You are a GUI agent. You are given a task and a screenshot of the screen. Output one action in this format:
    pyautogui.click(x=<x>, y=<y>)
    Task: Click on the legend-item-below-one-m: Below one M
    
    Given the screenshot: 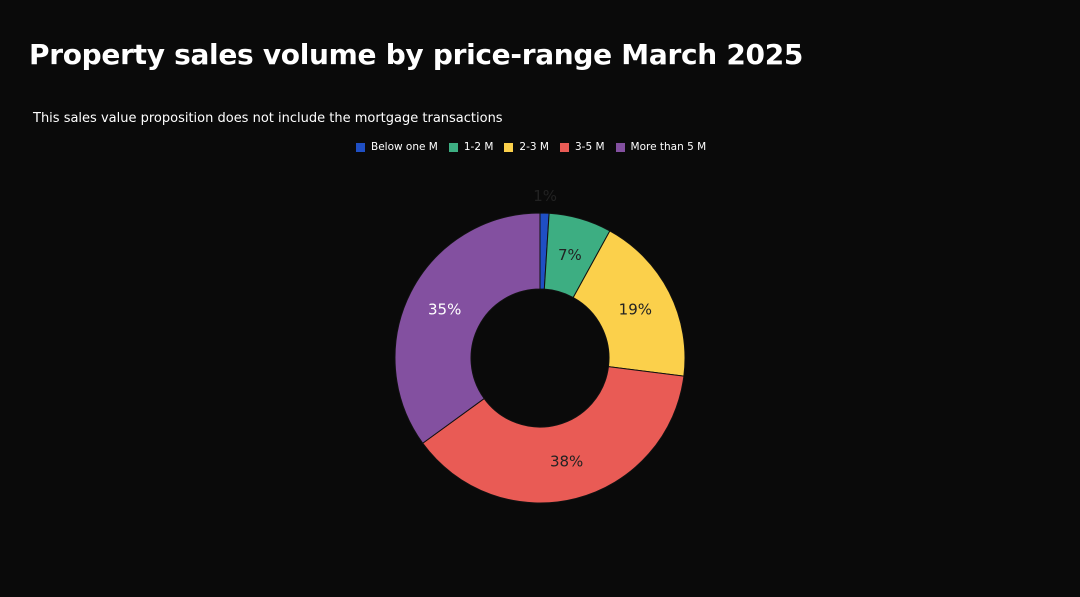 What is the action you would take?
    pyautogui.click(x=397, y=147)
    